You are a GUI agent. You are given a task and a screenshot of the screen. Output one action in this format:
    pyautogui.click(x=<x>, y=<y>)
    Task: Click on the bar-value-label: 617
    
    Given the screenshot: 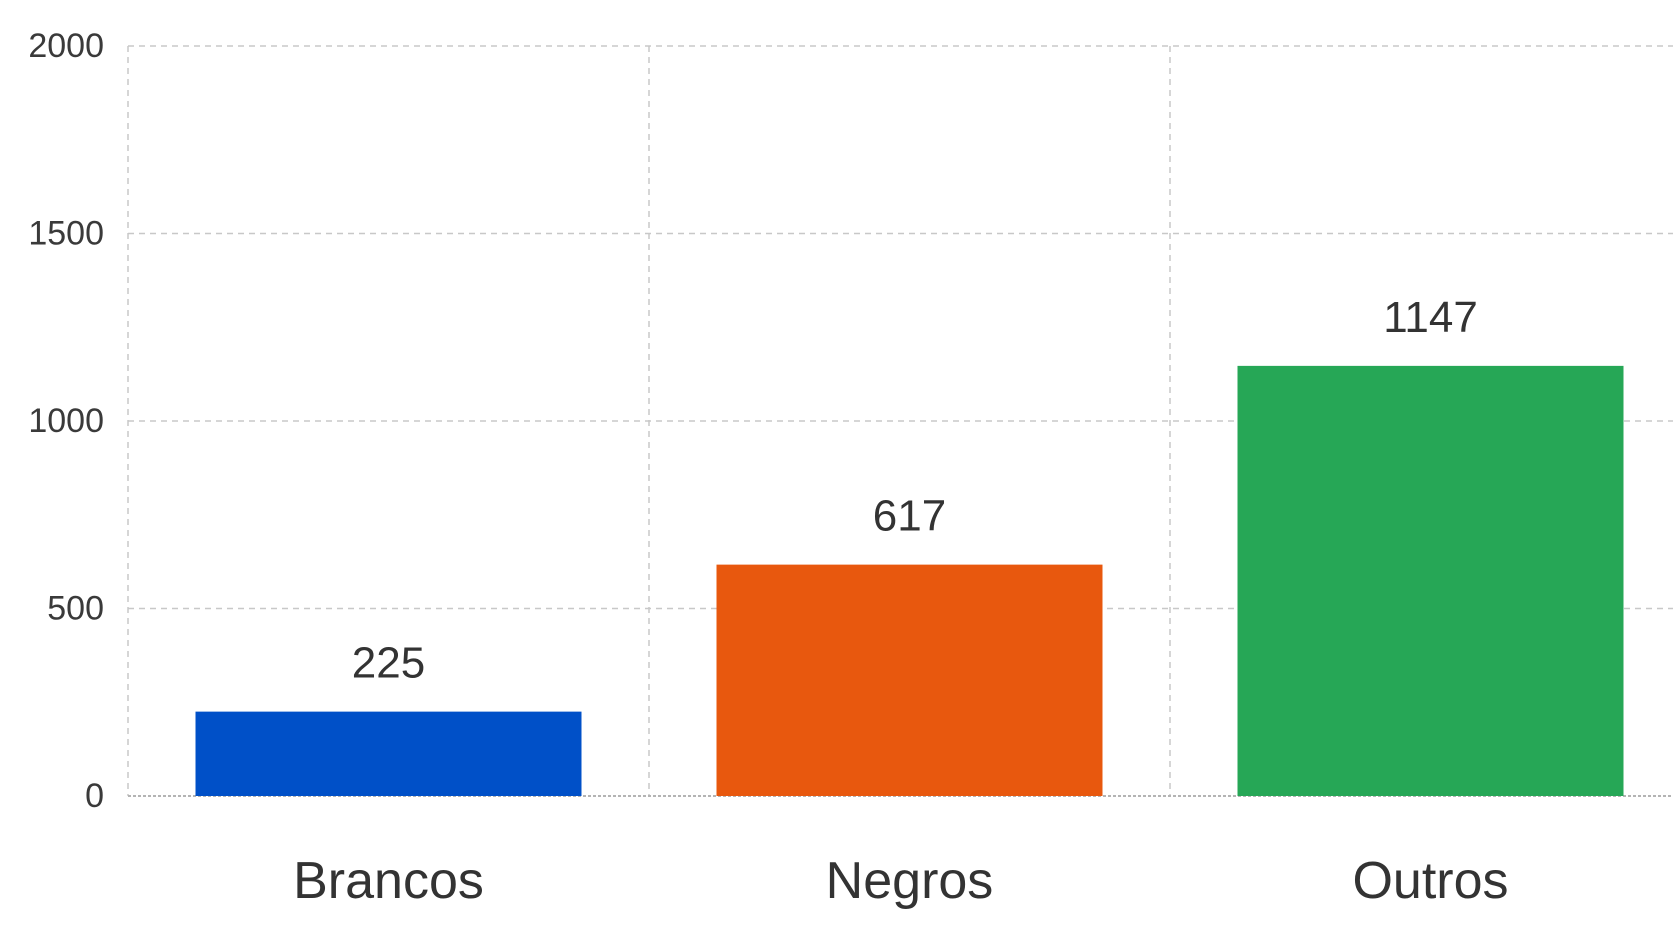 What is the action you would take?
    pyautogui.click(x=909, y=516)
    